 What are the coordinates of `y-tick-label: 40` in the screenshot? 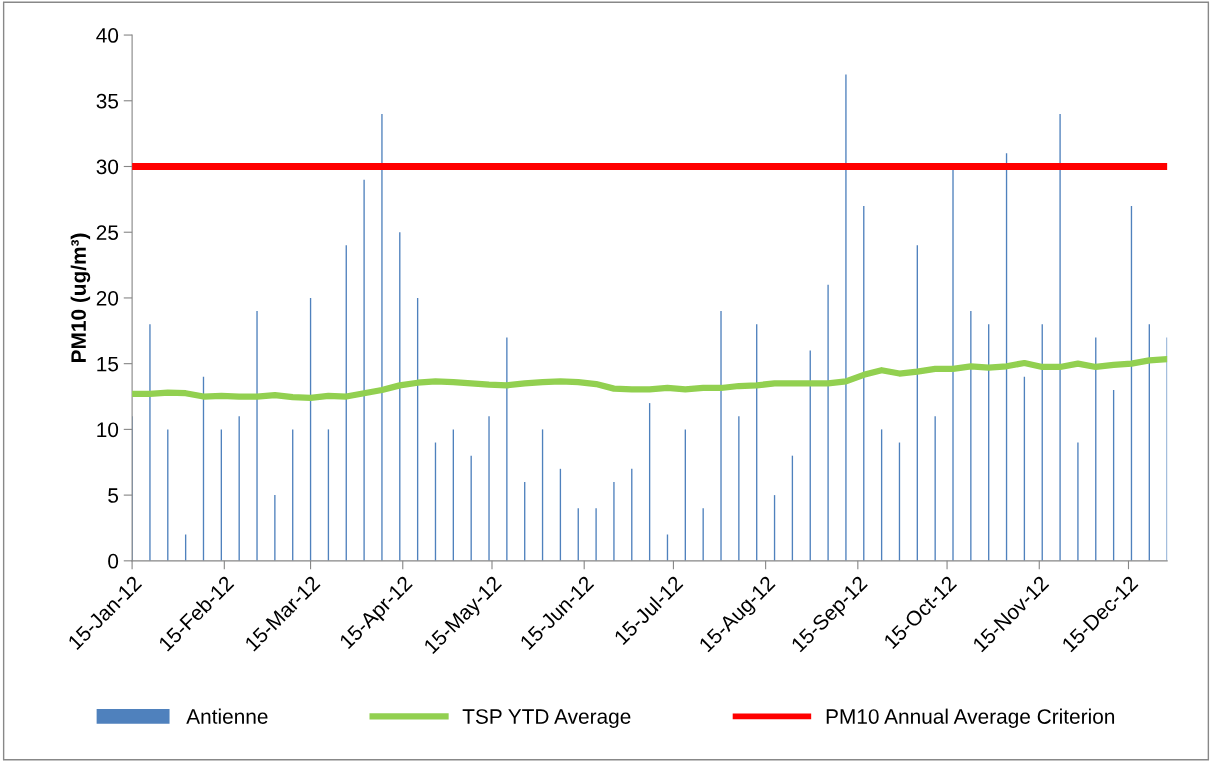 It's located at (107, 35).